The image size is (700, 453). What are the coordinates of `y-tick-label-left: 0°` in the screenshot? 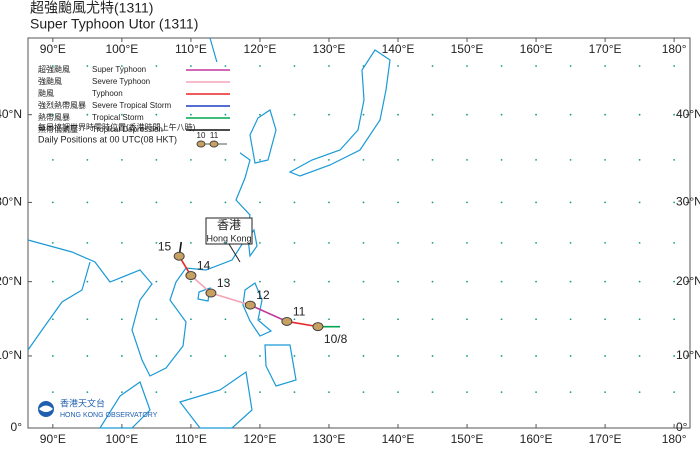 It's located at (17, 427).